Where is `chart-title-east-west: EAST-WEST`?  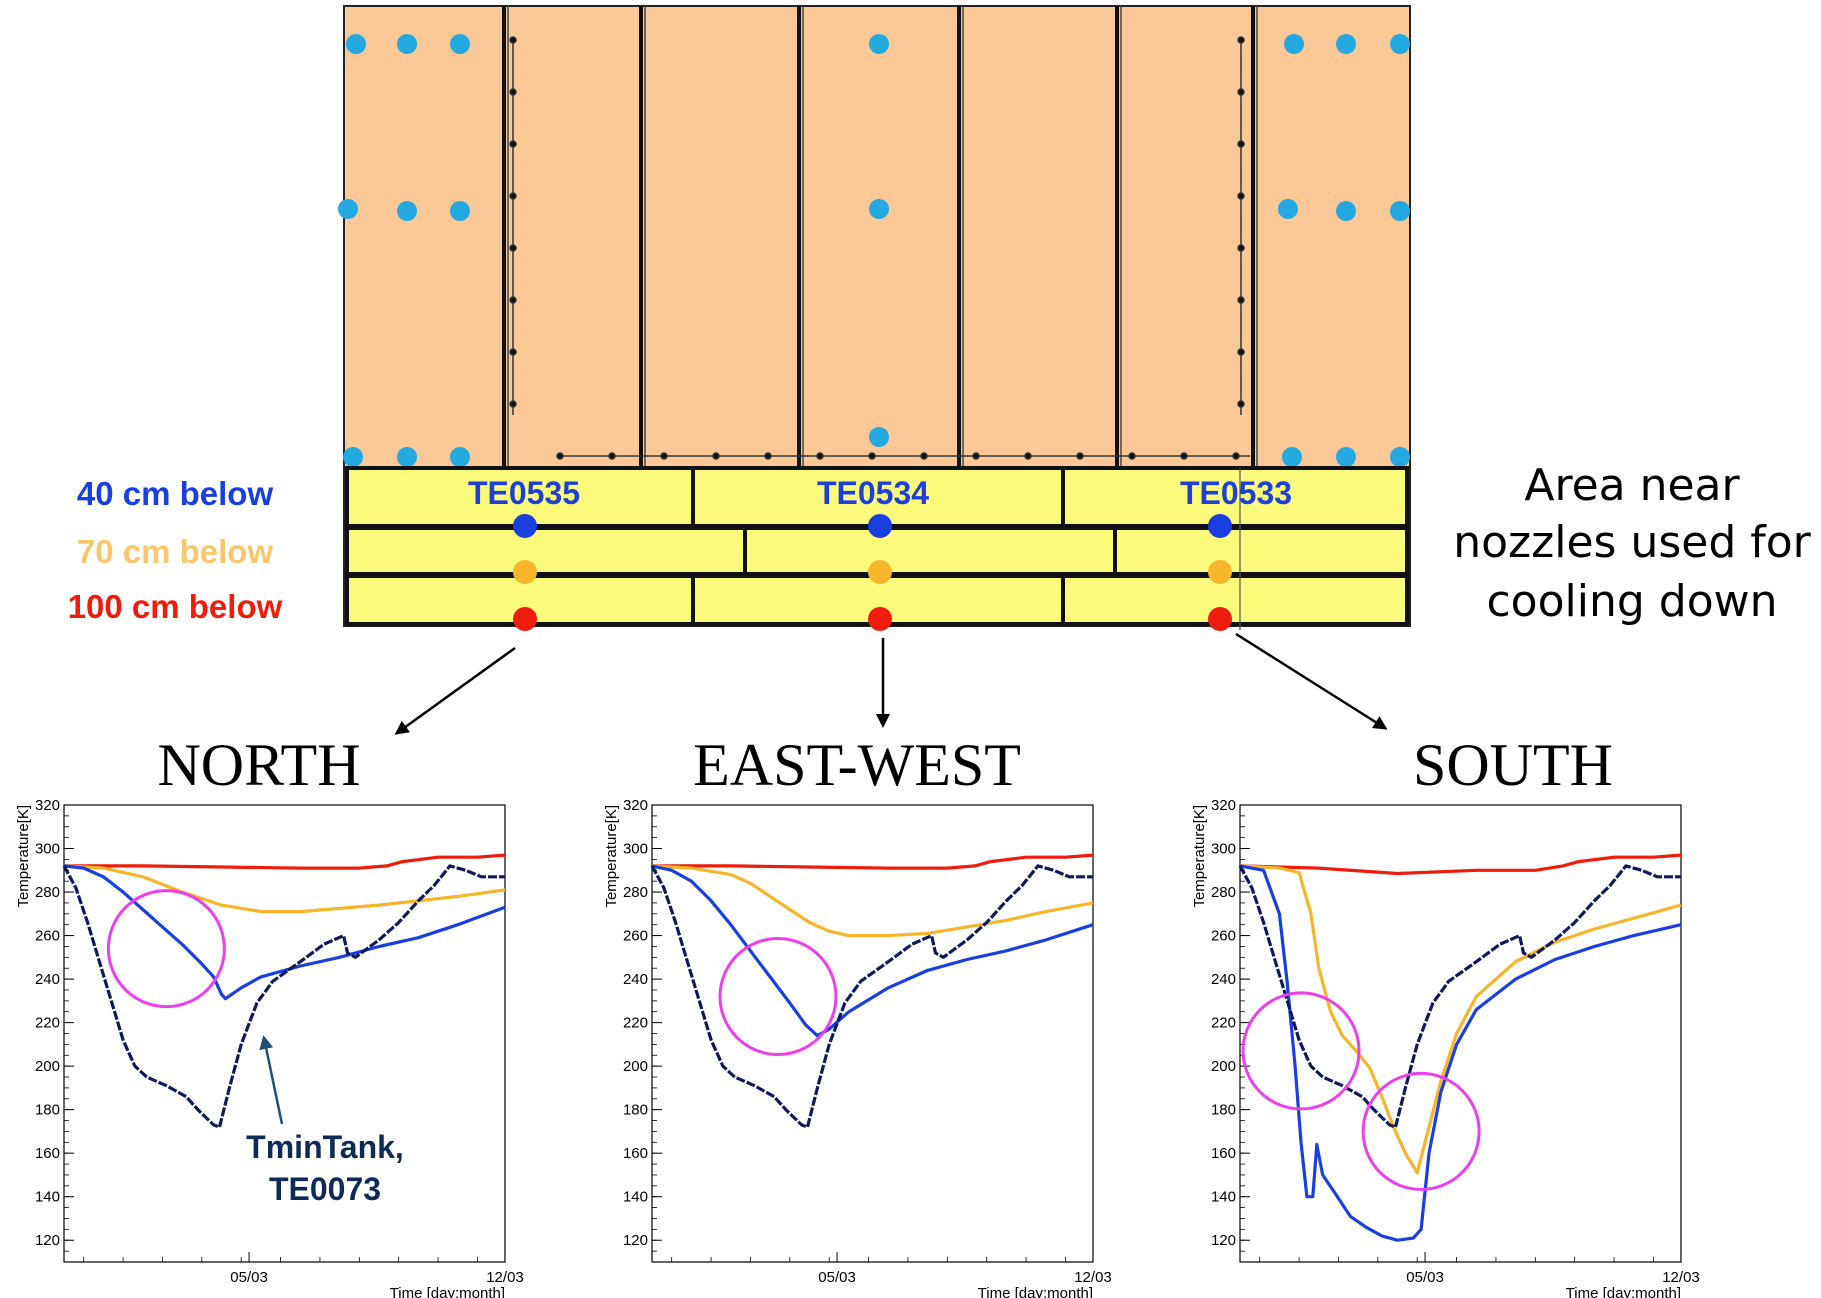 chart-title-east-west: EAST-WEST is located at coordinates (857, 765).